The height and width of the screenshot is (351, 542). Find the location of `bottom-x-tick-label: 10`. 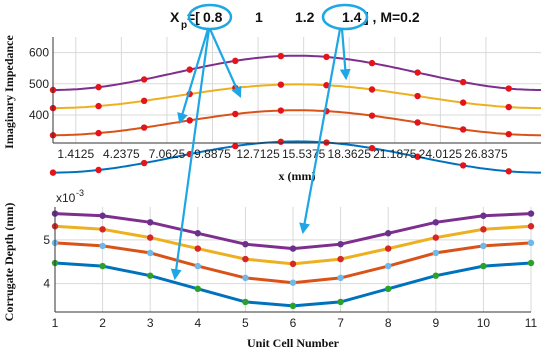

bottom-x-tick-label: 10 is located at coordinates (484, 323).